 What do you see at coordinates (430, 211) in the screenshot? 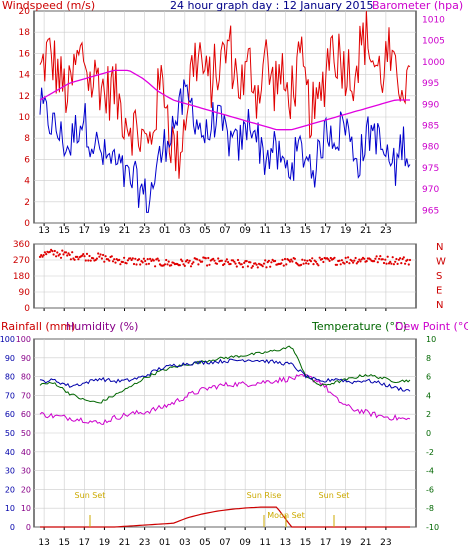
I see `baro-tick-label: 965` at bounding box center [430, 211].